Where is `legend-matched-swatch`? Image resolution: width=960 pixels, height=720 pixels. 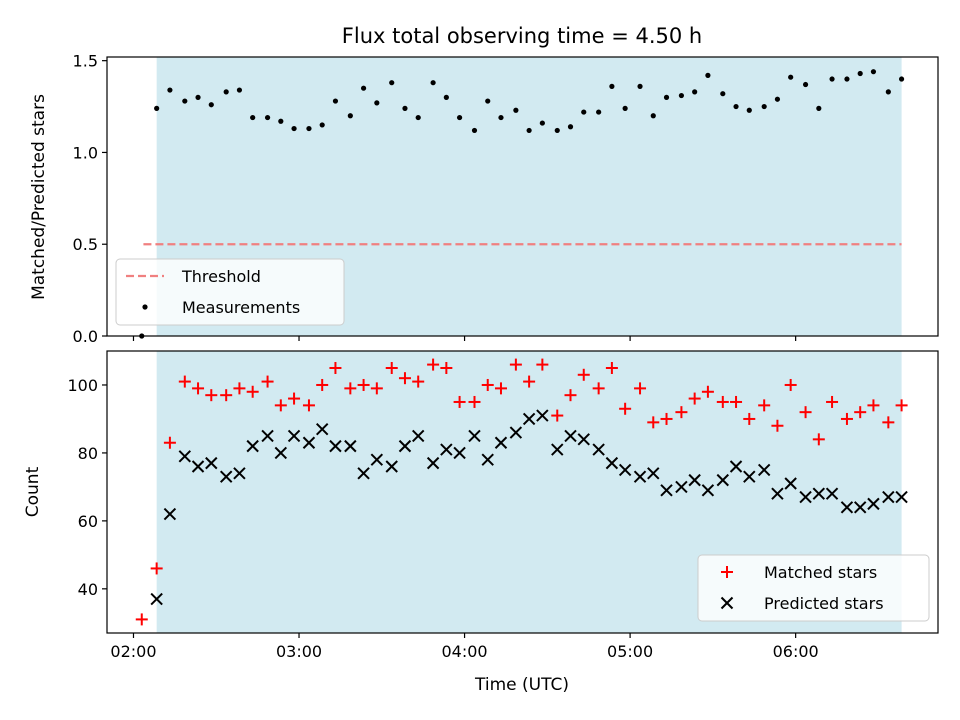
legend-matched-swatch is located at coordinates (727, 572).